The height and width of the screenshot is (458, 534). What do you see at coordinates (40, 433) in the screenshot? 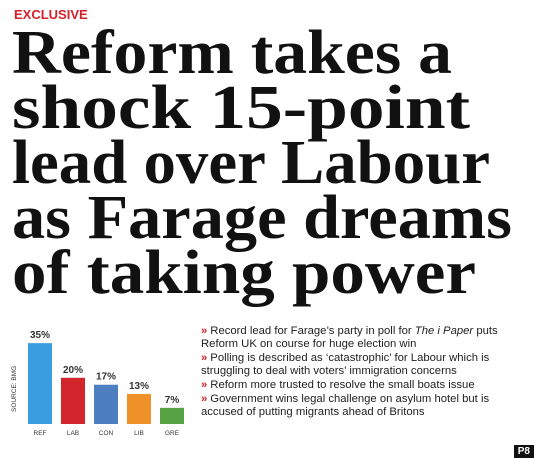
I see `category-label: REF` at bounding box center [40, 433].